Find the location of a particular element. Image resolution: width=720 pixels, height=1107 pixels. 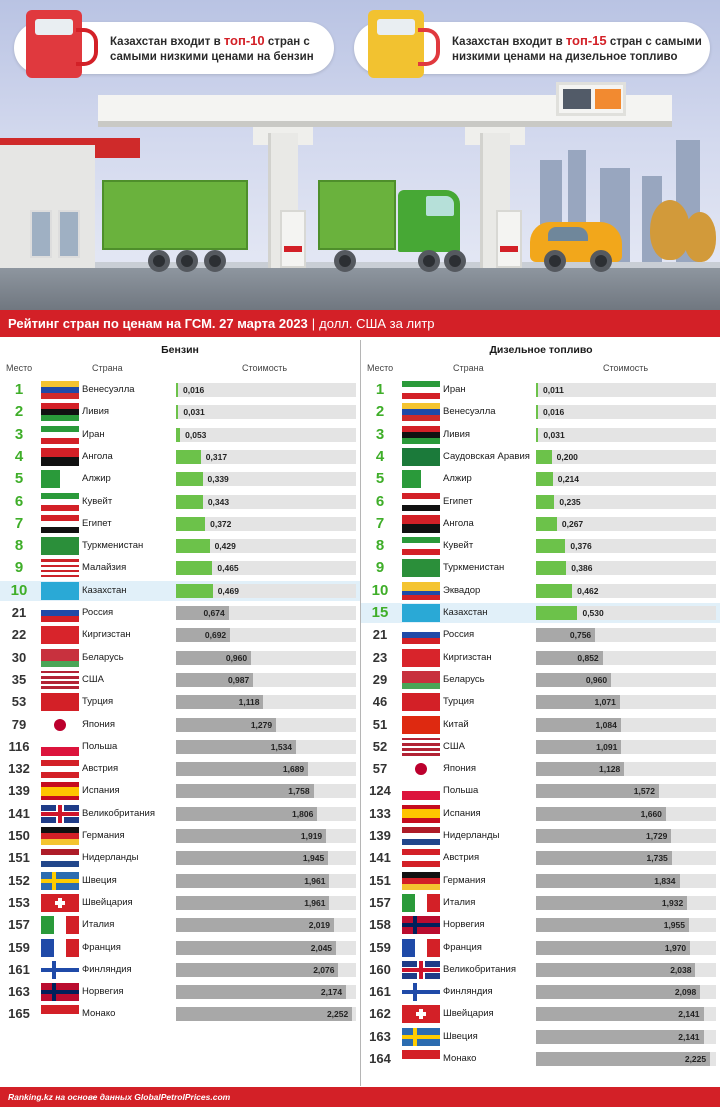

bar-track: 0,386 is located at coordinates (626, 568).